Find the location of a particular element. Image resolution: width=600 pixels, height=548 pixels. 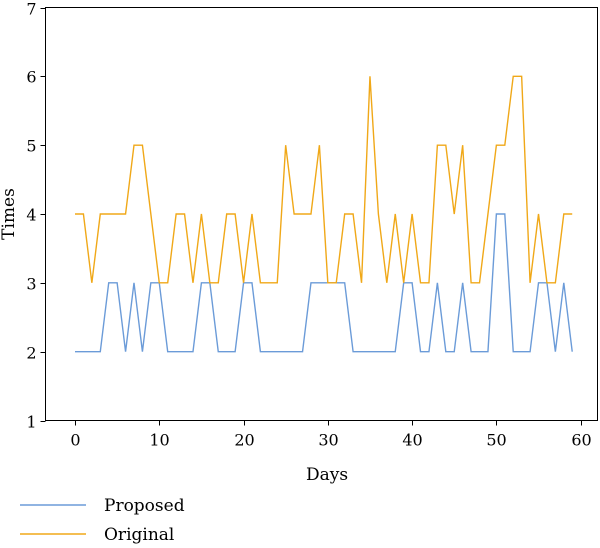

x-axis-ticks: 0 10 20 30 40 50 60 is located at coordinates (331, 435).